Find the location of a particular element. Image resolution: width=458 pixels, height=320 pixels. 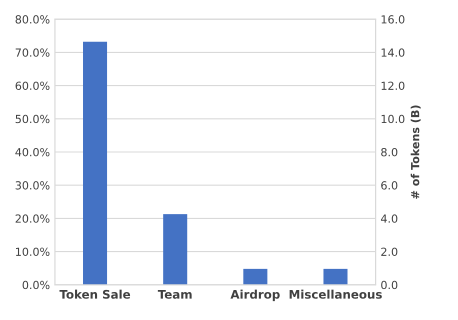

y2-tick-label: 4.0 is located at coordinates (389, 218).